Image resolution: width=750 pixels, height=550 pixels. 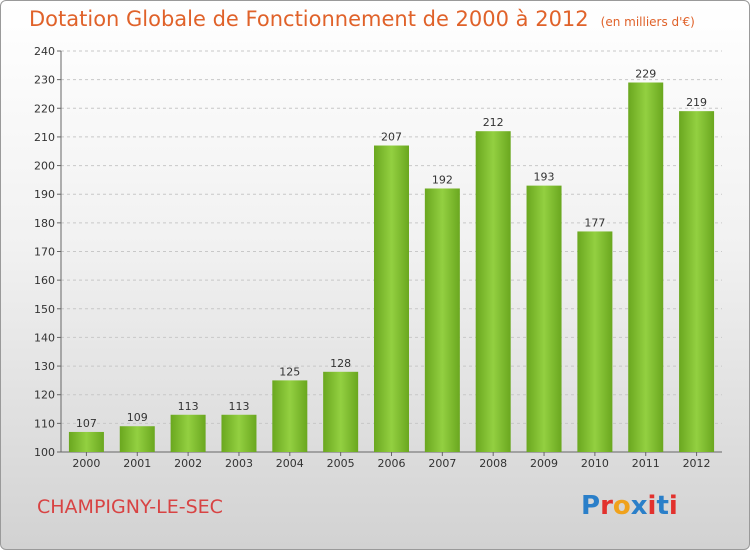 What do you see at coordinates (86, 423) in the screenshot?
I see `data-label: 107` at bounding box center [86, 423].